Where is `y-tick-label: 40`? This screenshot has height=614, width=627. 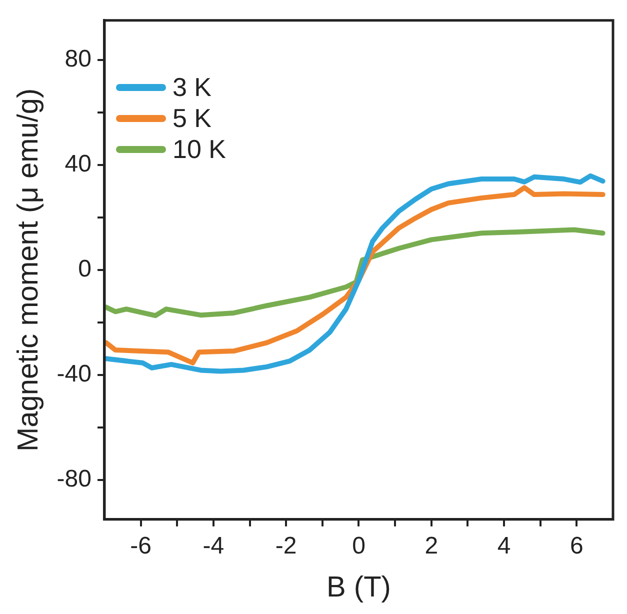
y-tick-label: 40 is located at coordinates (78, 164).